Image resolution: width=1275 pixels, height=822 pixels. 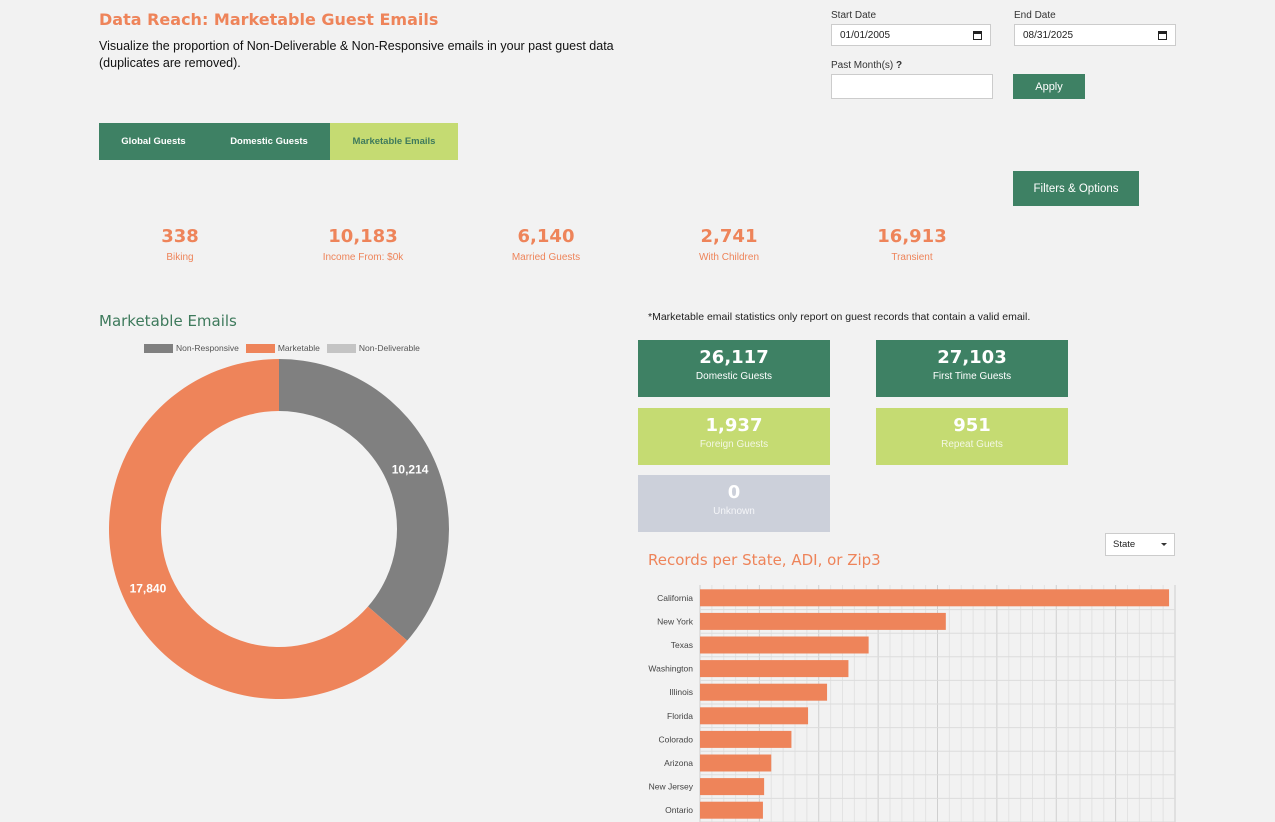 I want to click on card-value: 1,937, so click(x=734, y=425).